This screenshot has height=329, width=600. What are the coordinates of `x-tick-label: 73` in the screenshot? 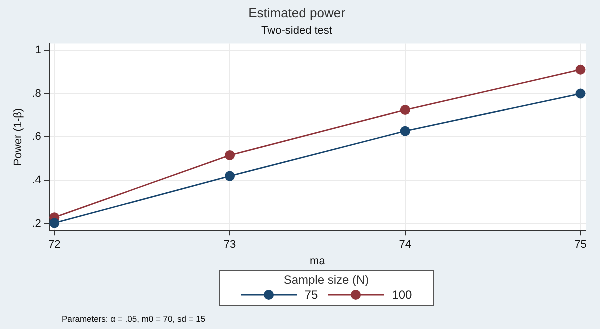 It's located at (230, 245).